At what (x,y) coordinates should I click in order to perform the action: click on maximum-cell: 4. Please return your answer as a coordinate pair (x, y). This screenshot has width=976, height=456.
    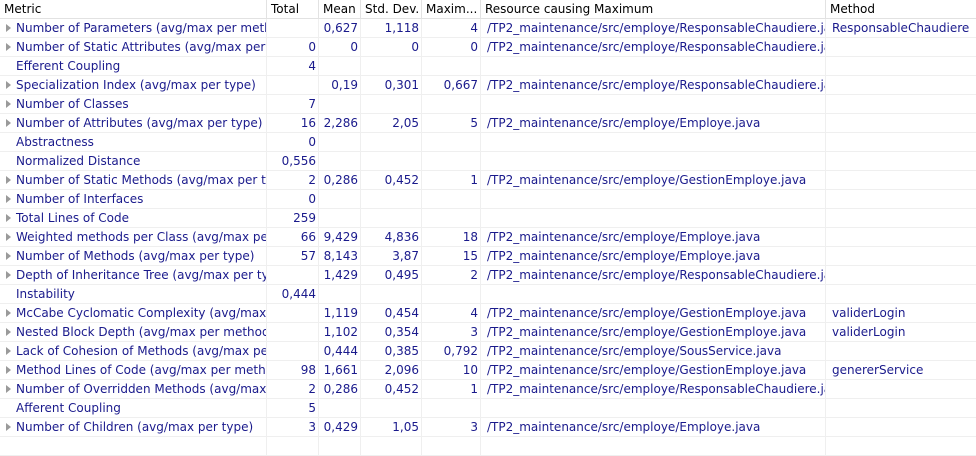
    Looking at the image, I should click on (451, 313).